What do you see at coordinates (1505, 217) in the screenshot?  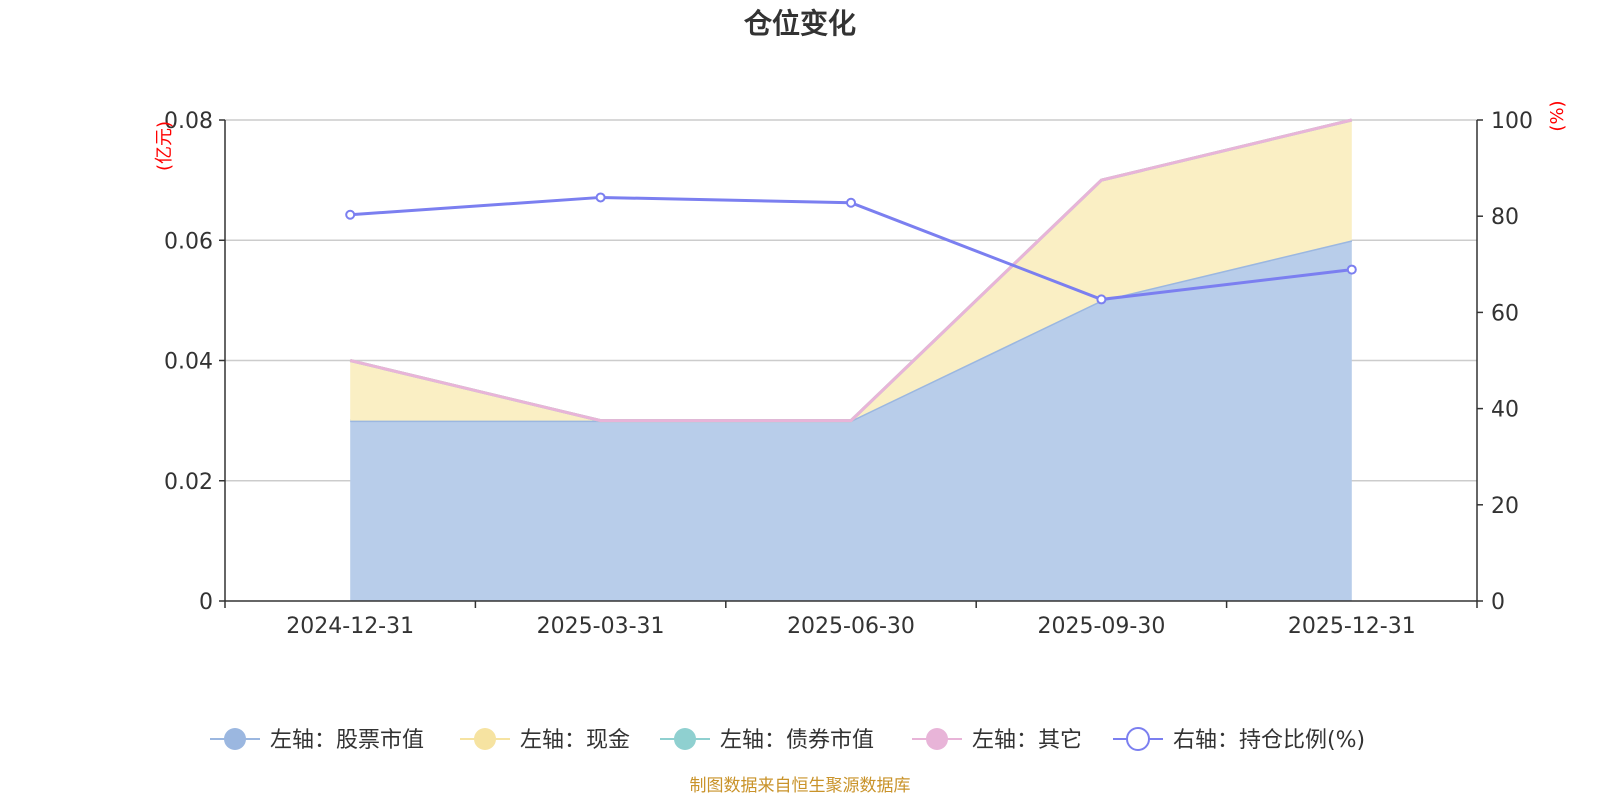 I see `right-tick-label: 80` at bounding box center [1505, 217].